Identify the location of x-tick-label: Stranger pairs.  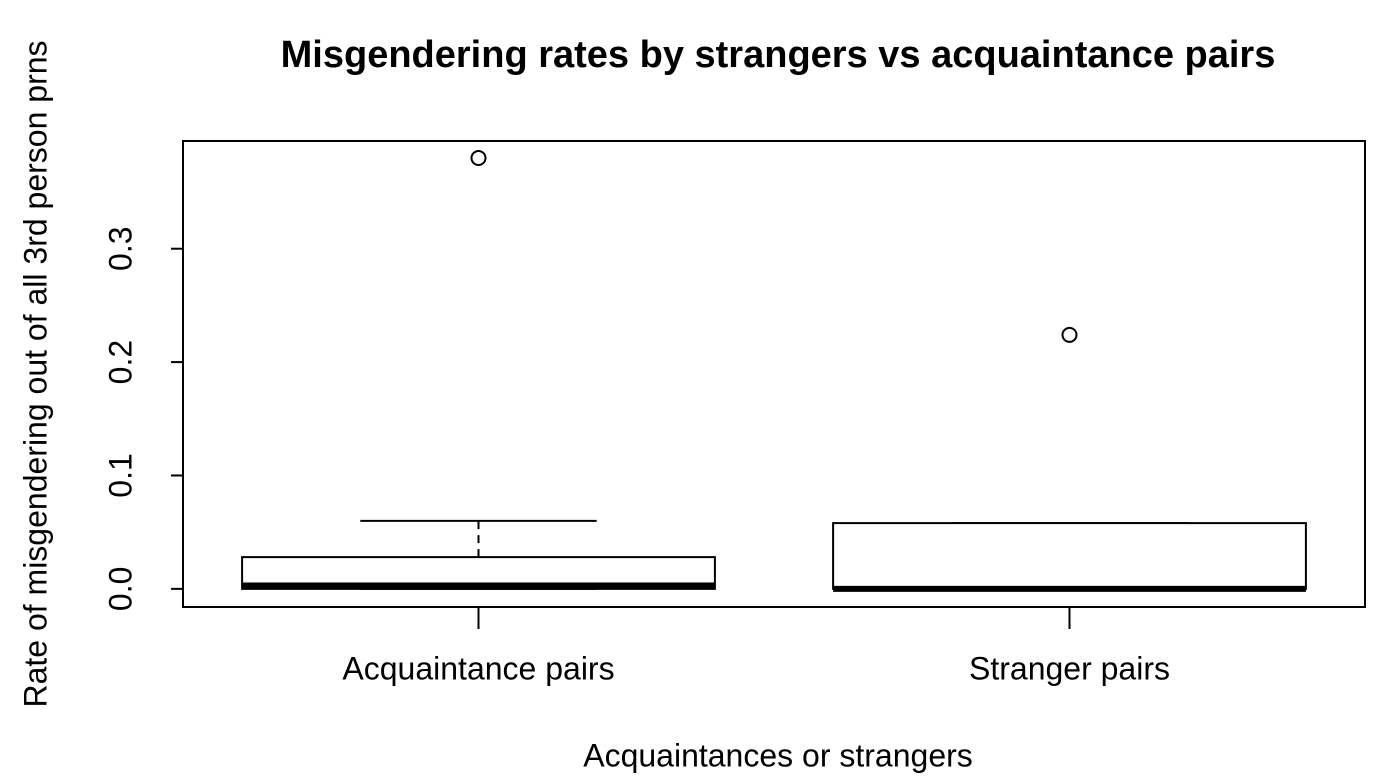
(1069, 668).